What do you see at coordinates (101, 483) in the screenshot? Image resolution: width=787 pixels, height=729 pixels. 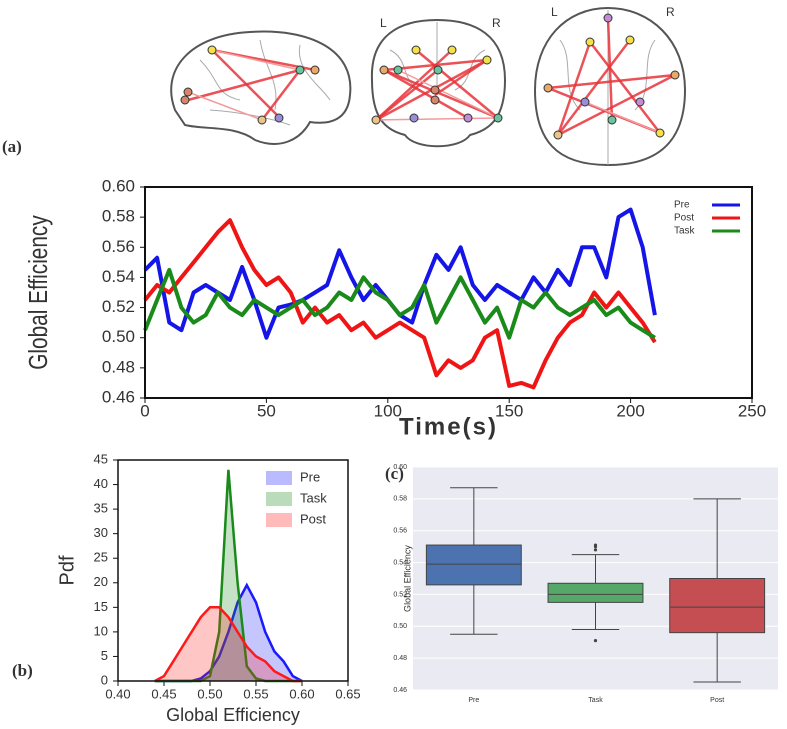 I see `y-tick-label: 40` at bounding box center [101, 483].